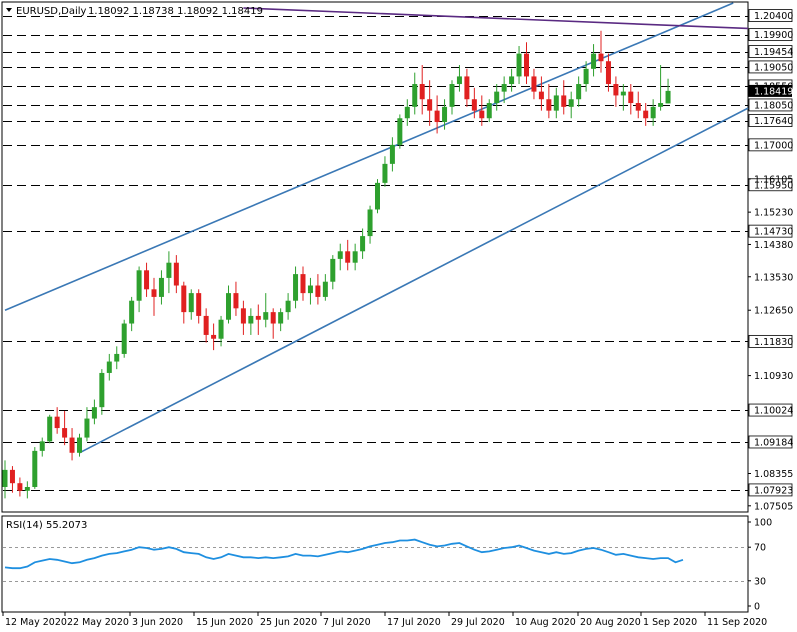 This screenshot has width=797, height=632. Describe the element at coordinates (773, 442) in the screenshot. I see `svg-text: 1.09184` at that location.